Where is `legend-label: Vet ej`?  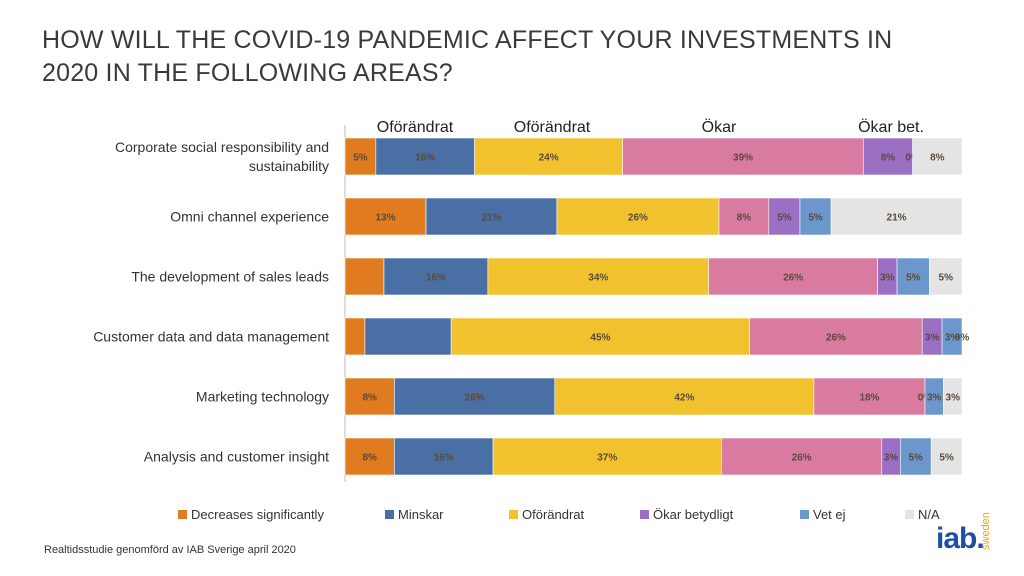 legend-label: Vet ej is located at coordinates (829, 514).